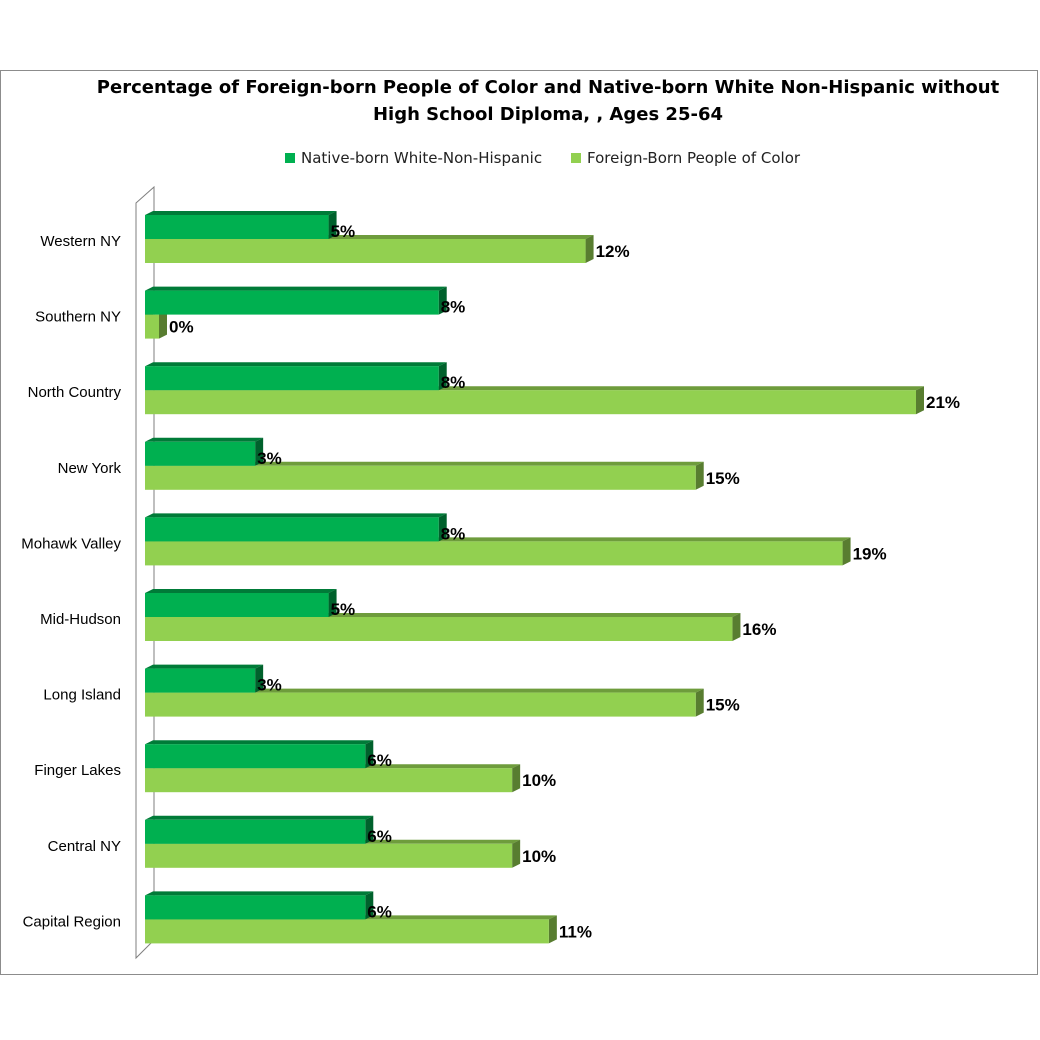 The height and width of the screenshot is (1040, 1040). Describe the element at coordinates (943, 402) in the screenshot. I see `data-label-foreign-born: 21%` at that location.